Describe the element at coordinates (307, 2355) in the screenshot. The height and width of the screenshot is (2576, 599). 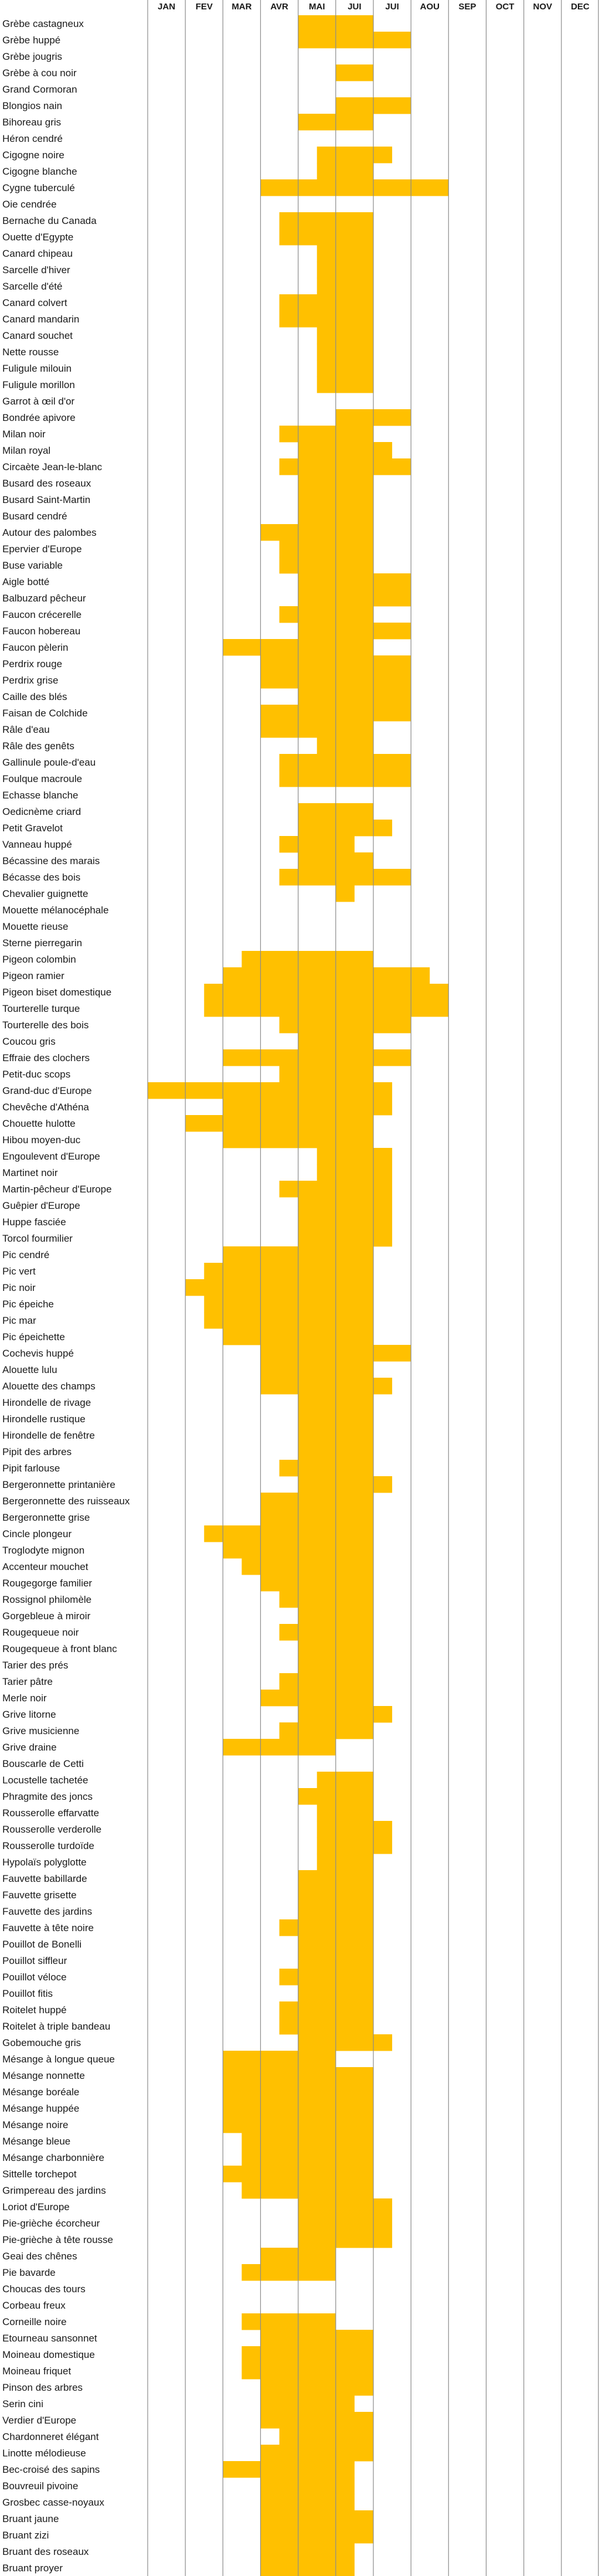
I see `period-bar-moineau-domestique` at that location.